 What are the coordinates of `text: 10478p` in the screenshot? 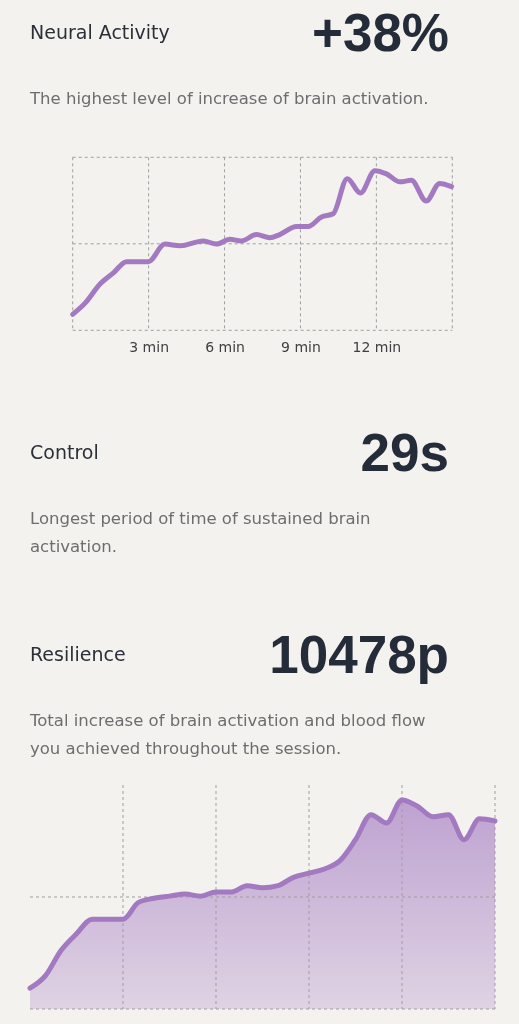 It's located at (359, 654).